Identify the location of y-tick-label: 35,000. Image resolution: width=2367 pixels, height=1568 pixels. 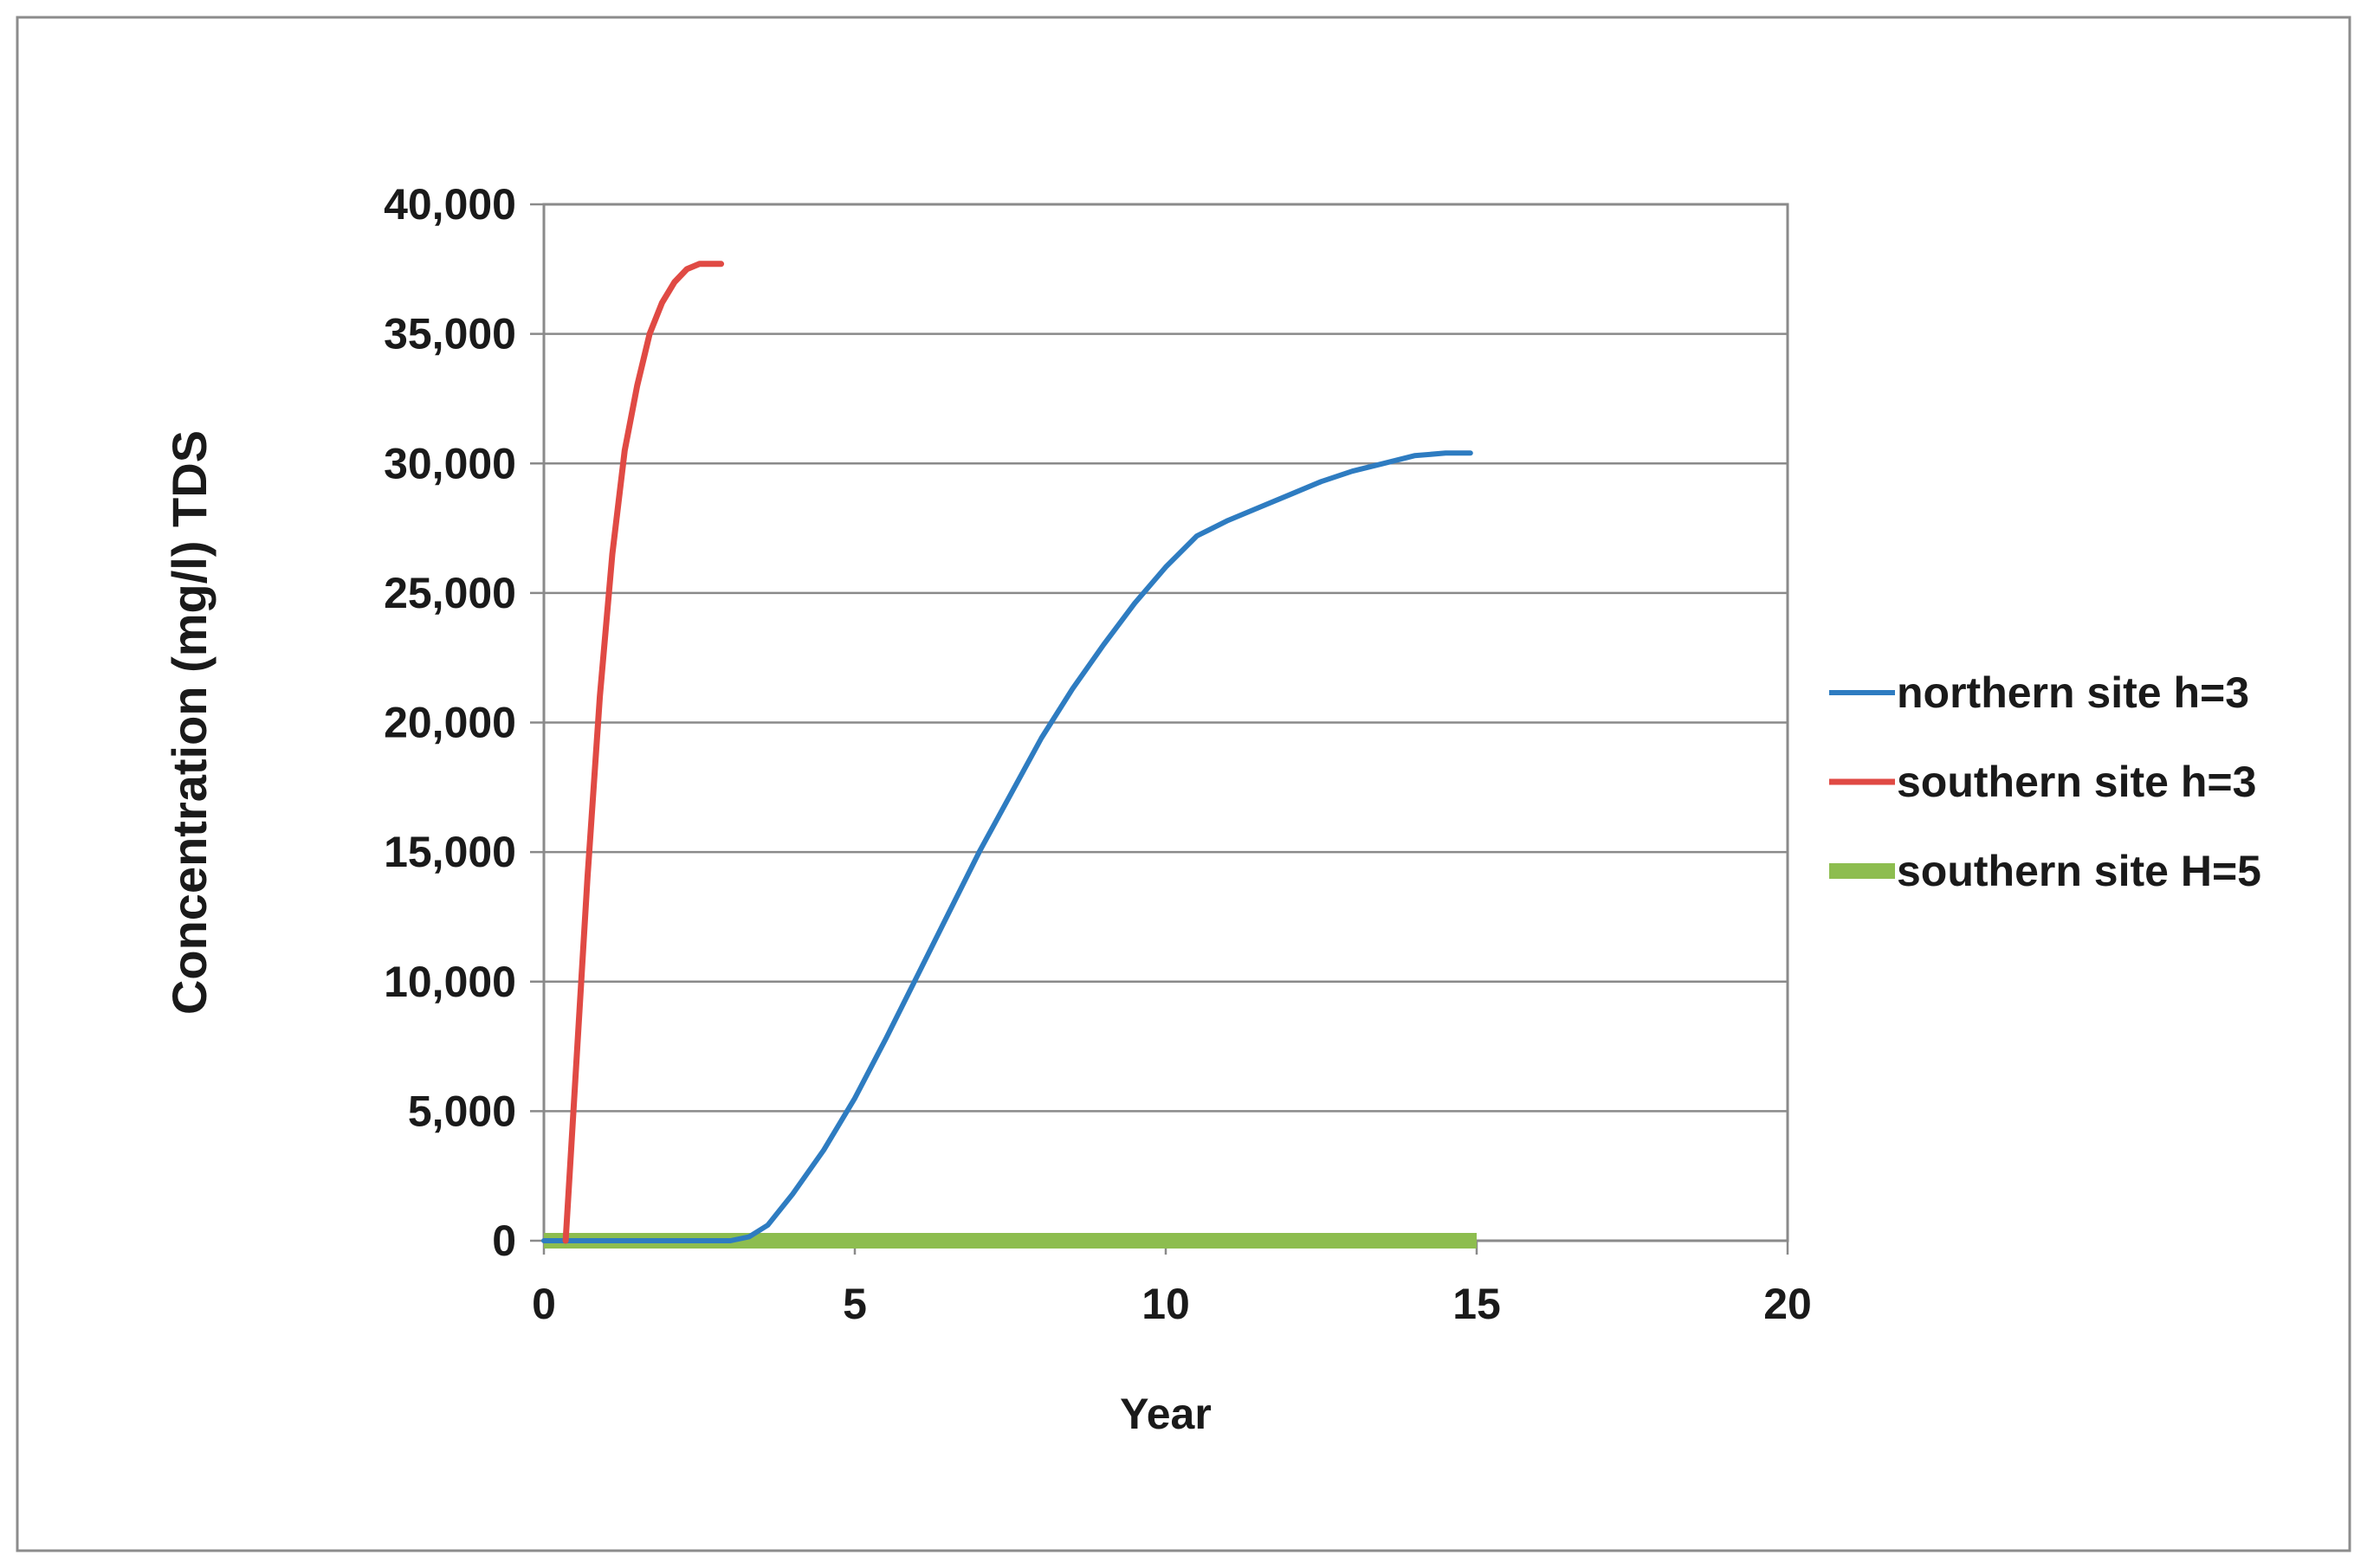
(450, 334).